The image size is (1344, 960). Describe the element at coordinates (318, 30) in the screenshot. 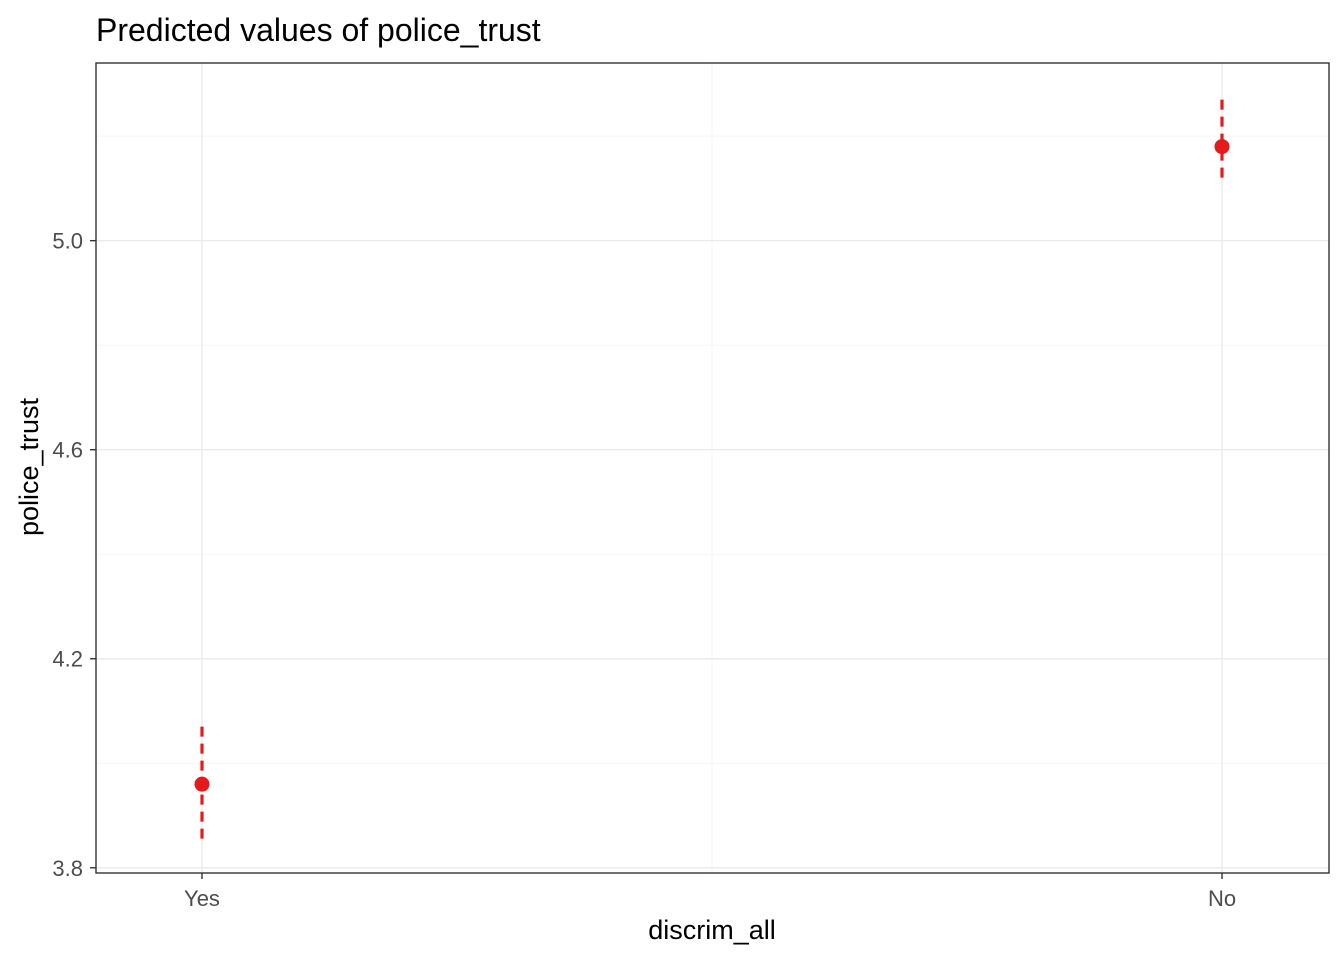

I see `chart-title: Predicted values of police_trust` at that location.